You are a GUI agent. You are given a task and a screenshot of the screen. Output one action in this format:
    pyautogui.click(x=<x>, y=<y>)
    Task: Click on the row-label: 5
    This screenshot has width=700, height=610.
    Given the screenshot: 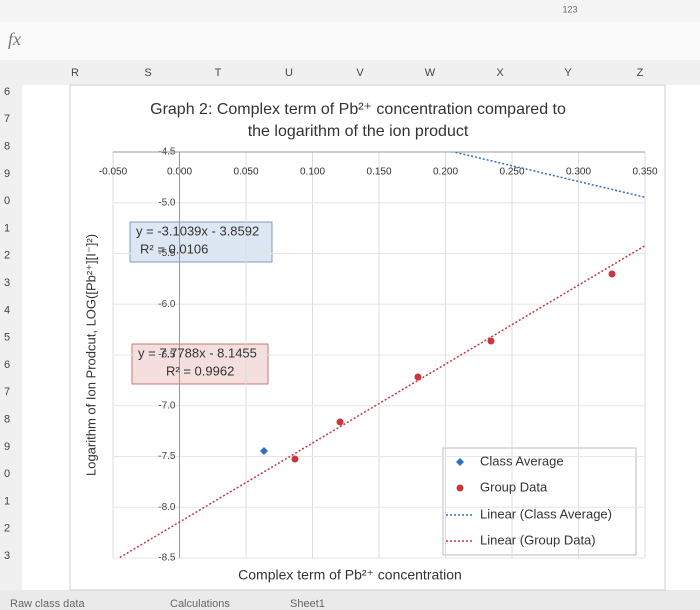 What is the action you would take?
    pyautogui.click(x=7, y=338)
    